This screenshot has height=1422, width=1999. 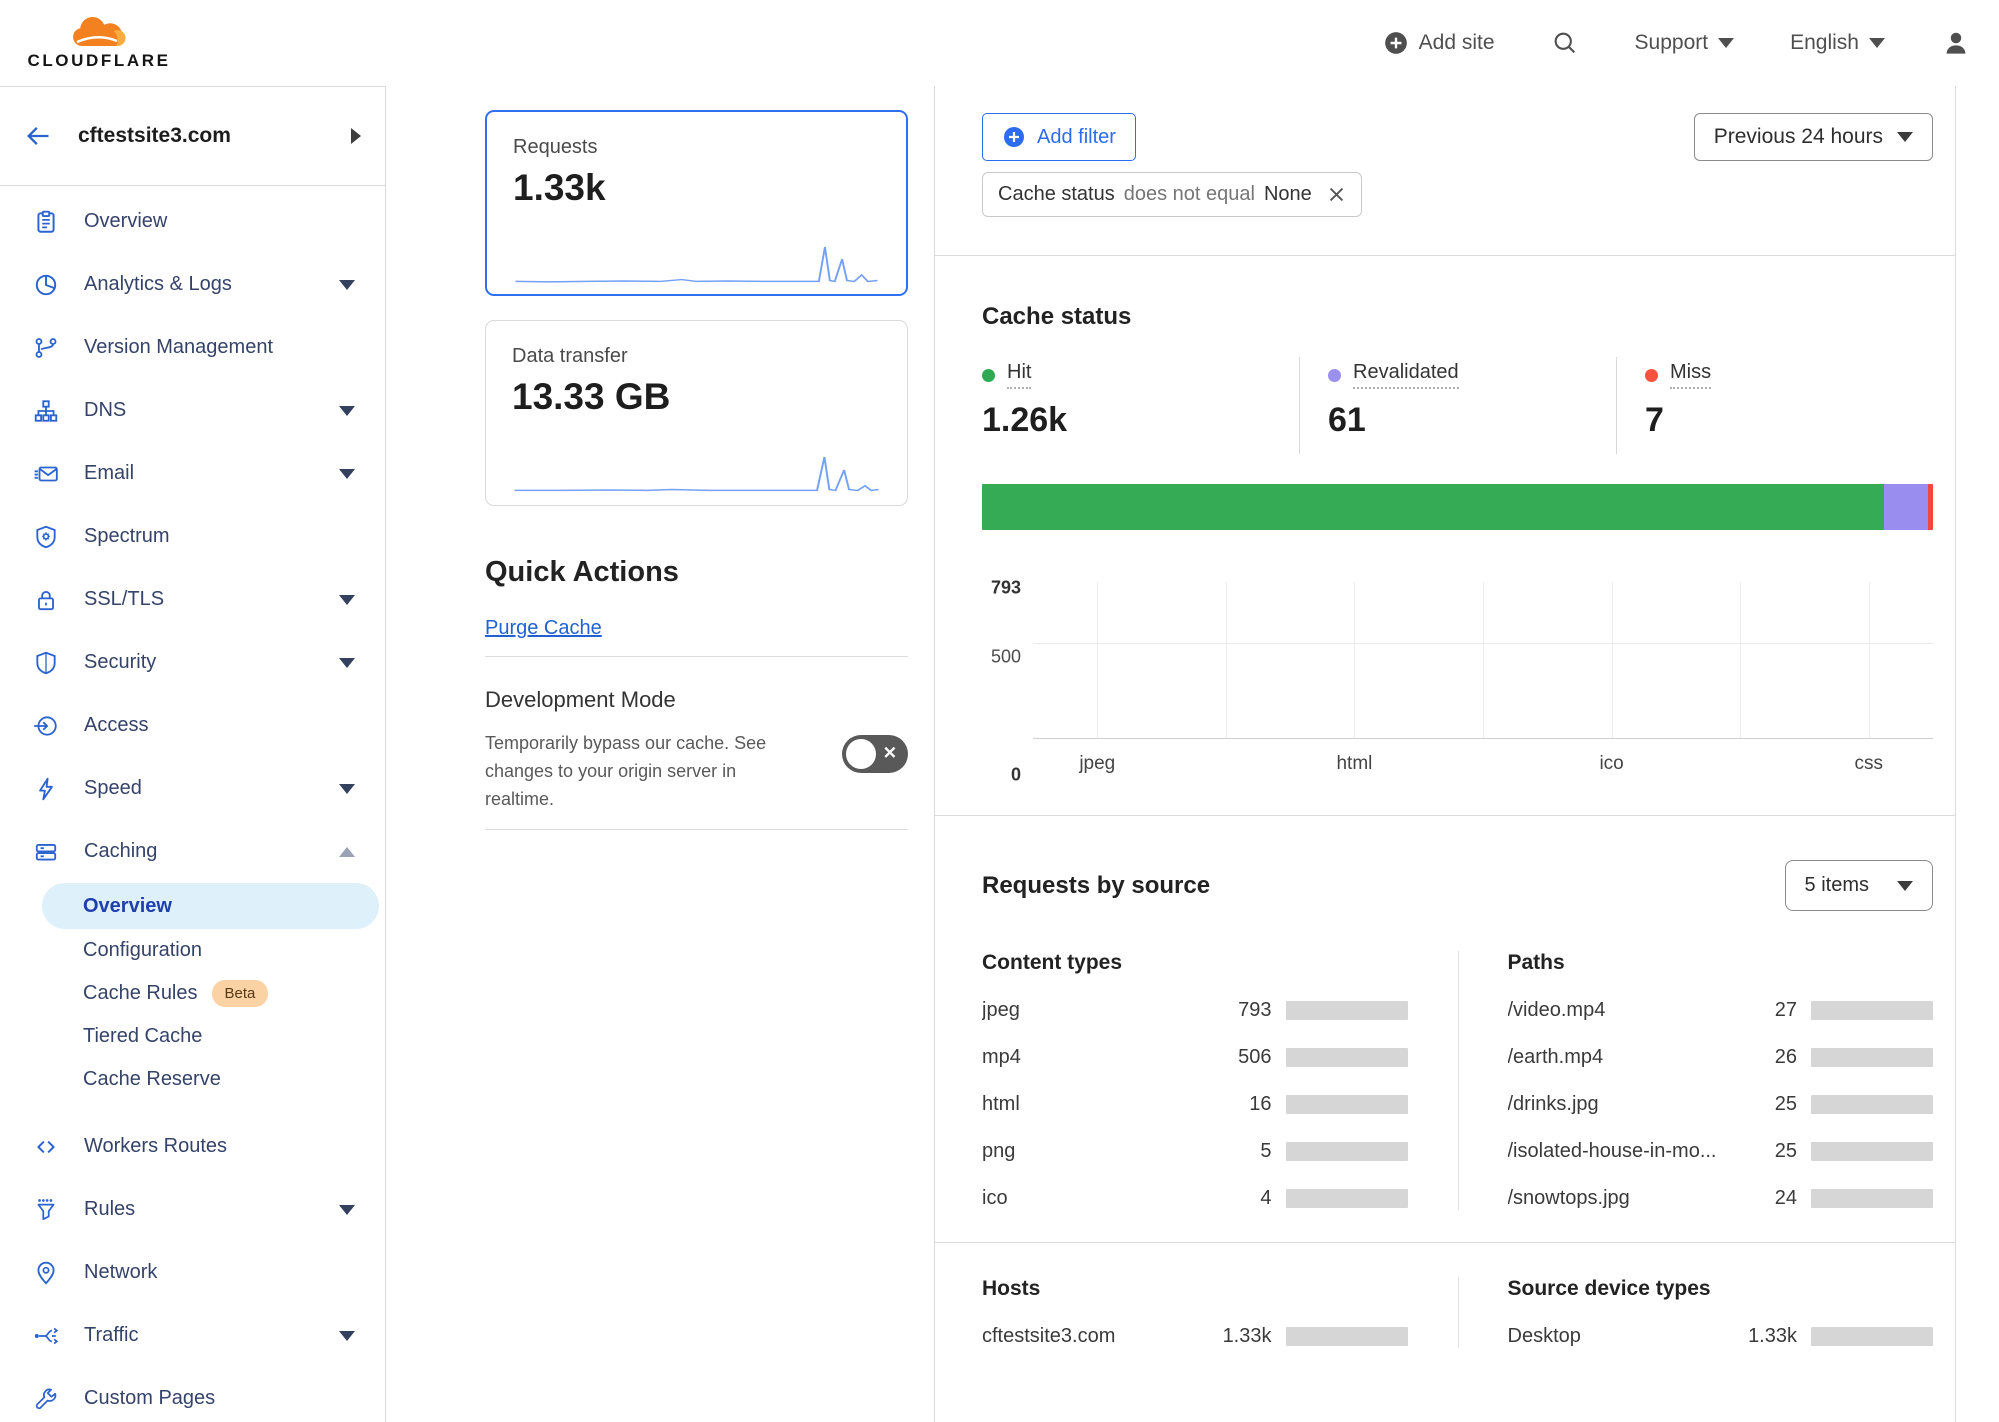 I want to click on revalidated-value: 61, so click(x=1347, y=420).